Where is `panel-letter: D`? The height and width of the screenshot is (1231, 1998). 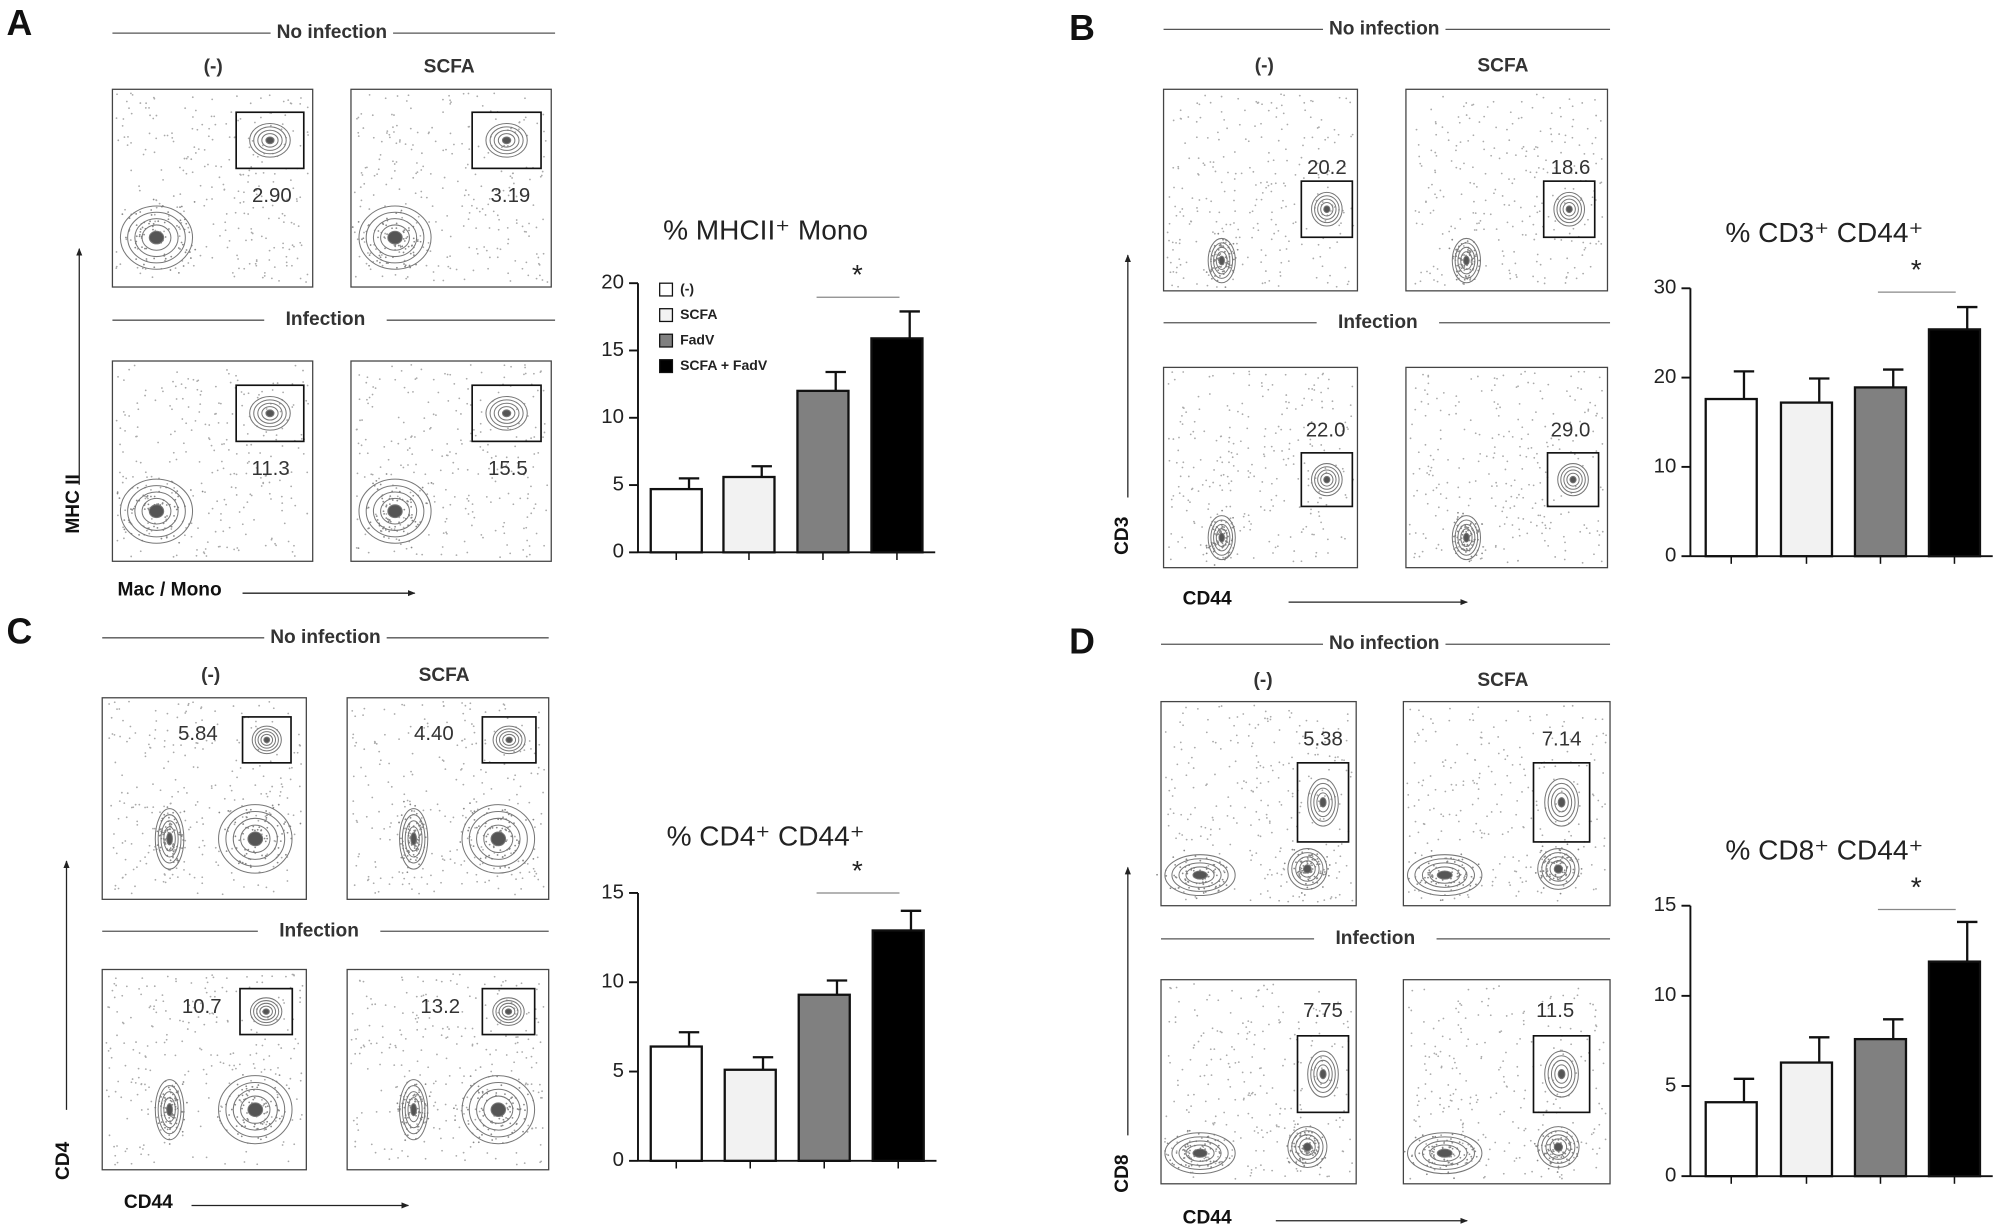
panel-letter: D is located at coordinates (1082, 642).